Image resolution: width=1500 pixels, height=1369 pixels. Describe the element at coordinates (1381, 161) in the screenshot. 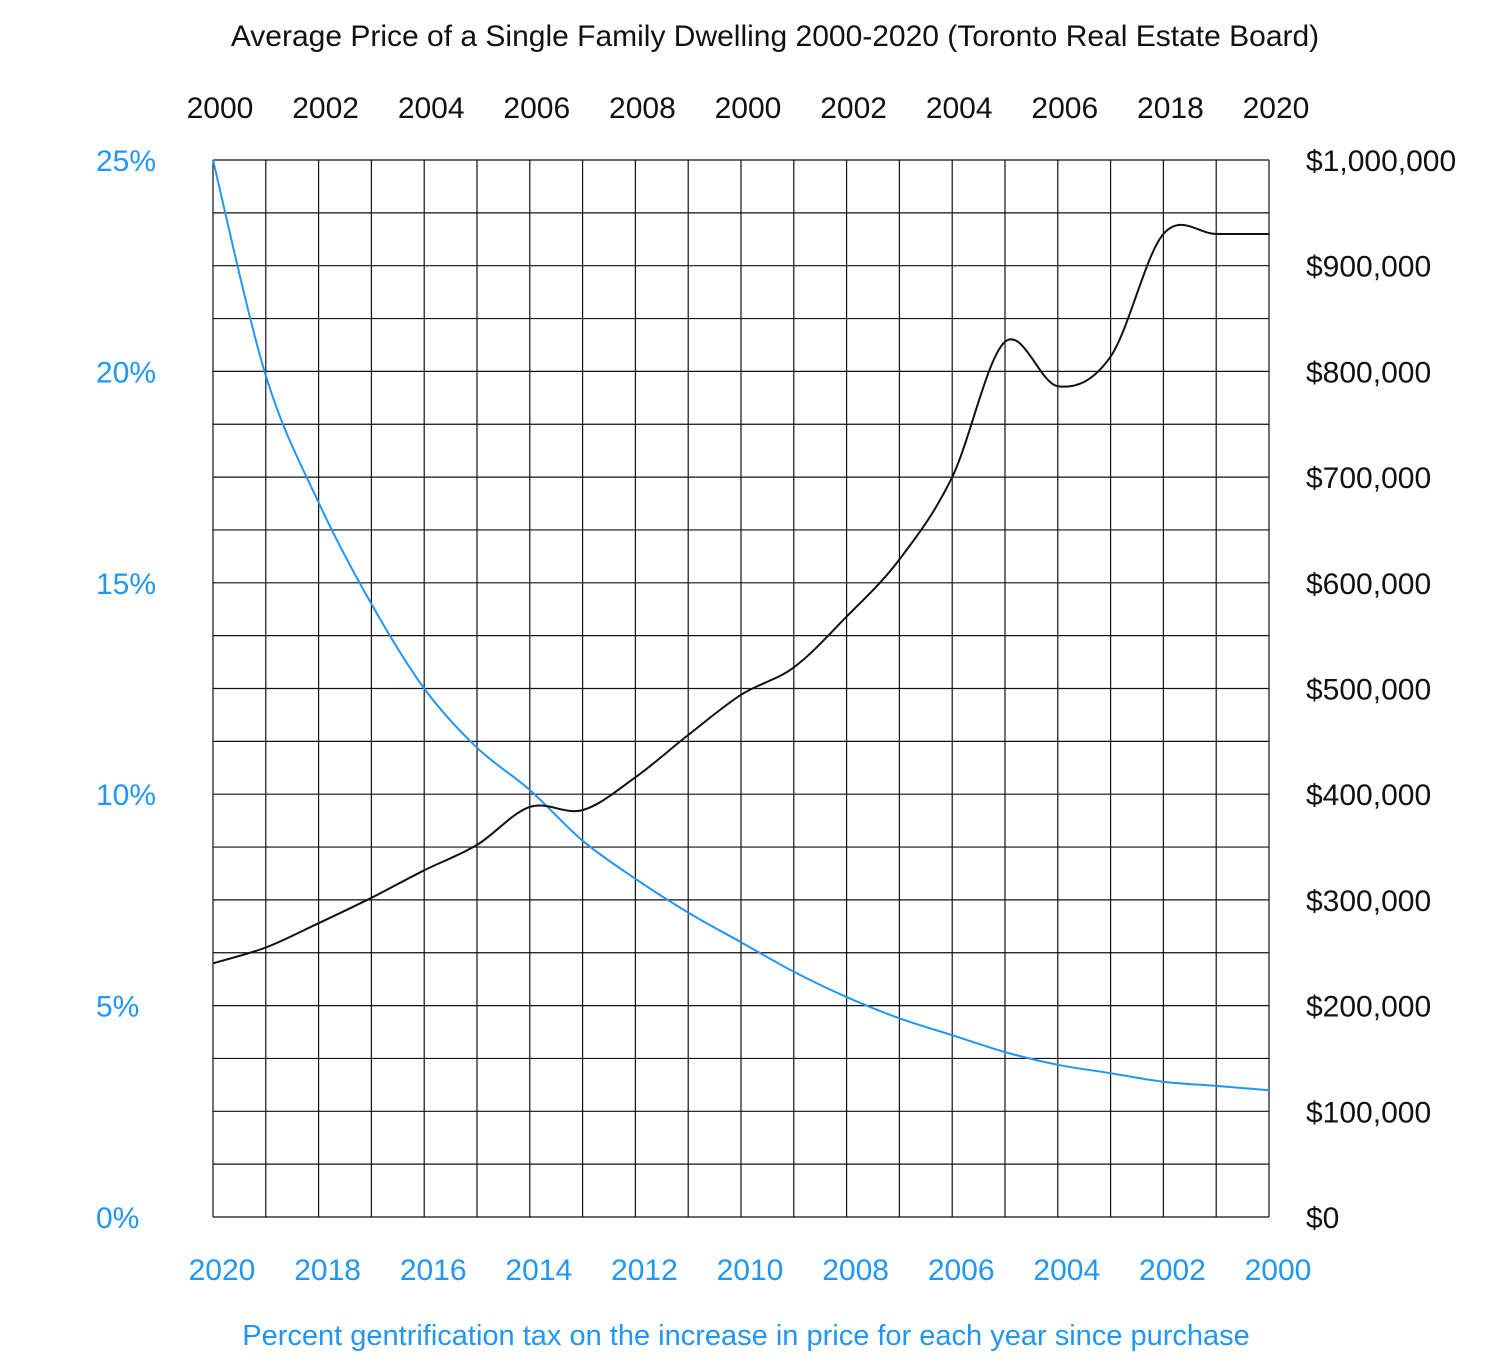

I see `right-tick-label: $1,000,000` at that location.